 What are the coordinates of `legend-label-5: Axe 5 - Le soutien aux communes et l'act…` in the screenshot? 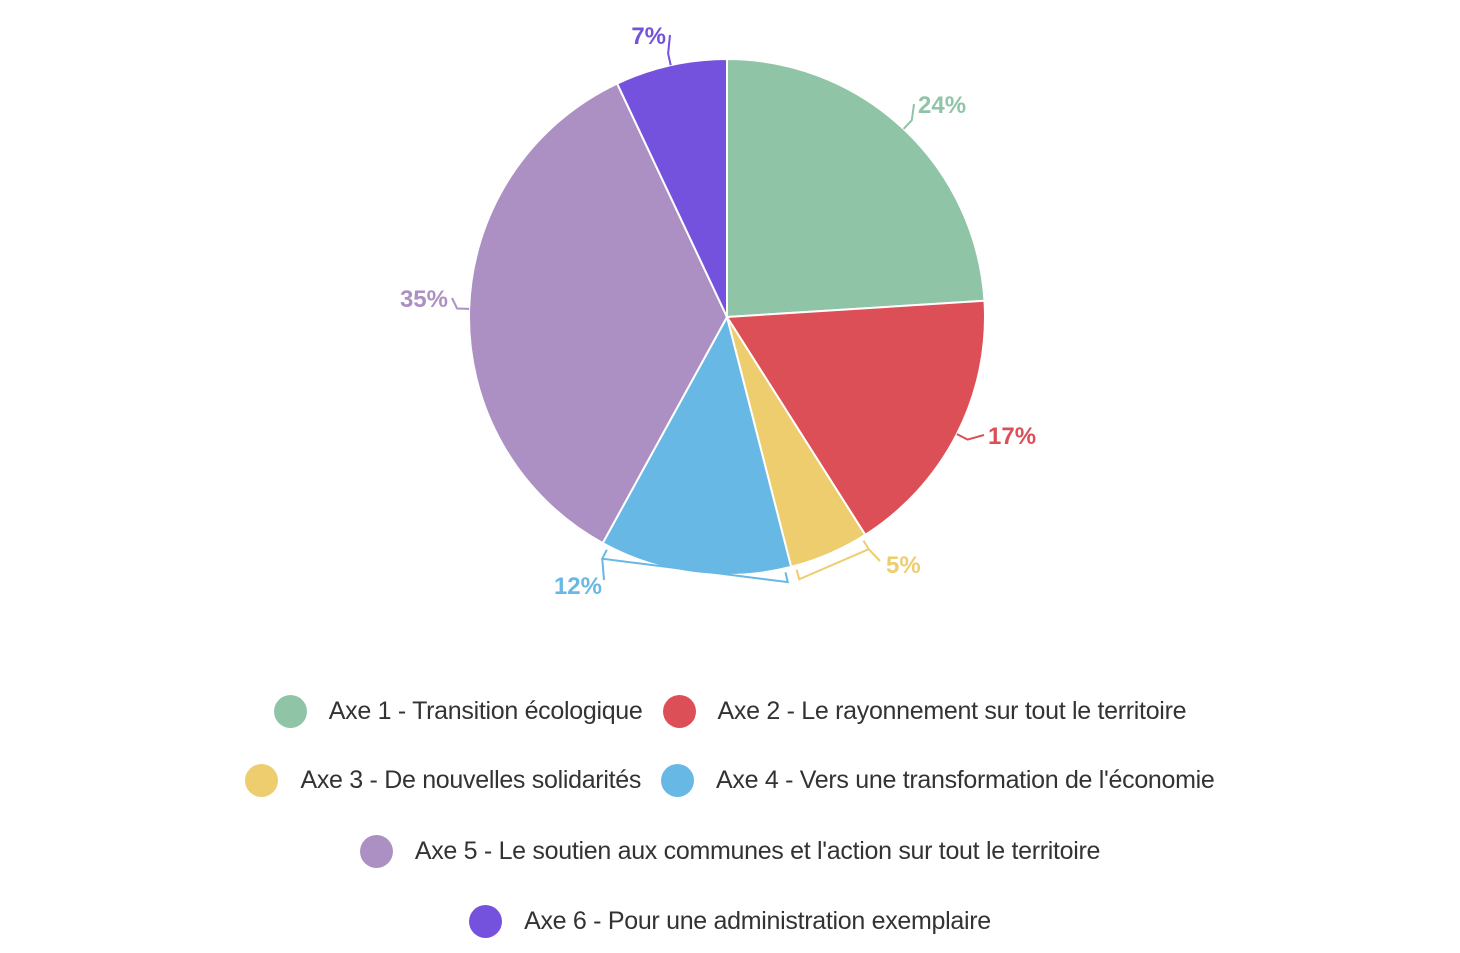 It's located at (757, 851).